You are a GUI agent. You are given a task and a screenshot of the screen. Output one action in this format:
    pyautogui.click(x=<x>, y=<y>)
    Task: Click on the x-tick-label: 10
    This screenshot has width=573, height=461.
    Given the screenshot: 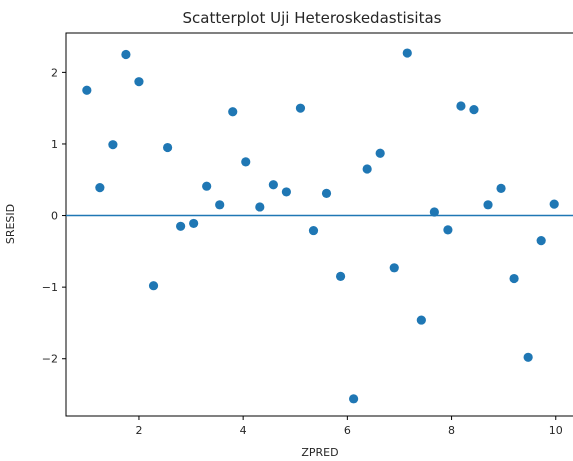 What is the action you would take?
    pyautogui.click(x=556, y=430)
    